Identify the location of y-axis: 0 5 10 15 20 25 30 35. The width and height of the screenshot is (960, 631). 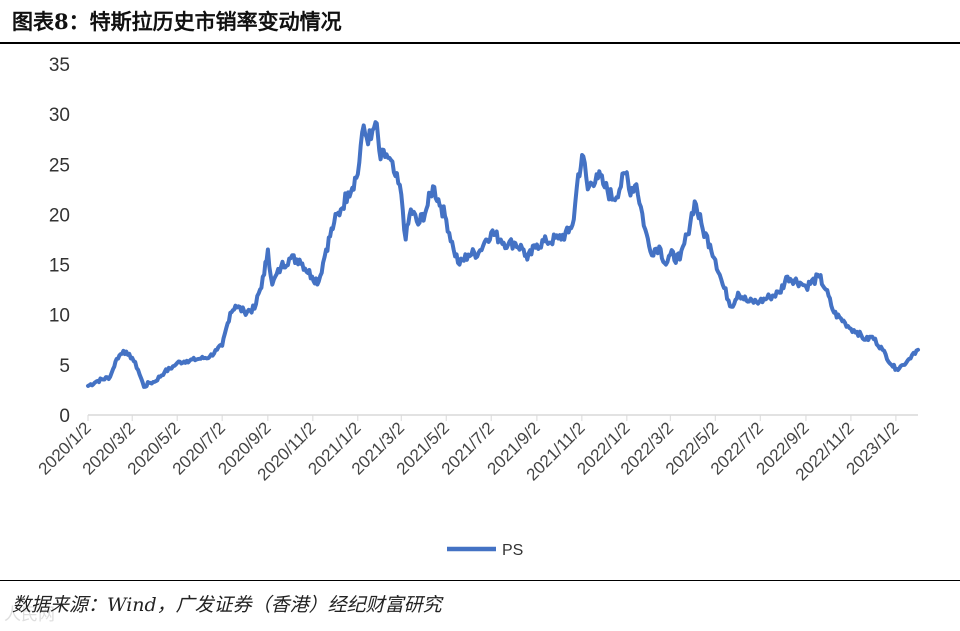
(59, 241).